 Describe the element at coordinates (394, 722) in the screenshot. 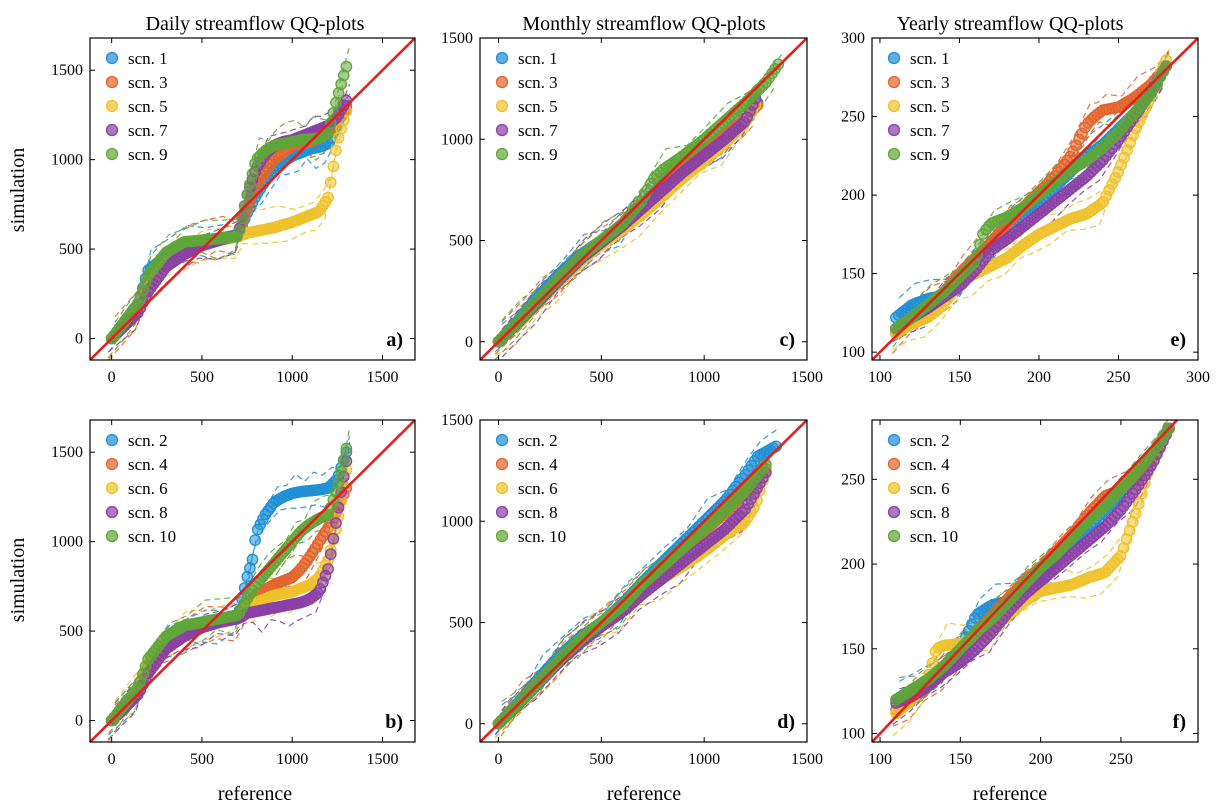

I see `panel-letter: b)` at that location.